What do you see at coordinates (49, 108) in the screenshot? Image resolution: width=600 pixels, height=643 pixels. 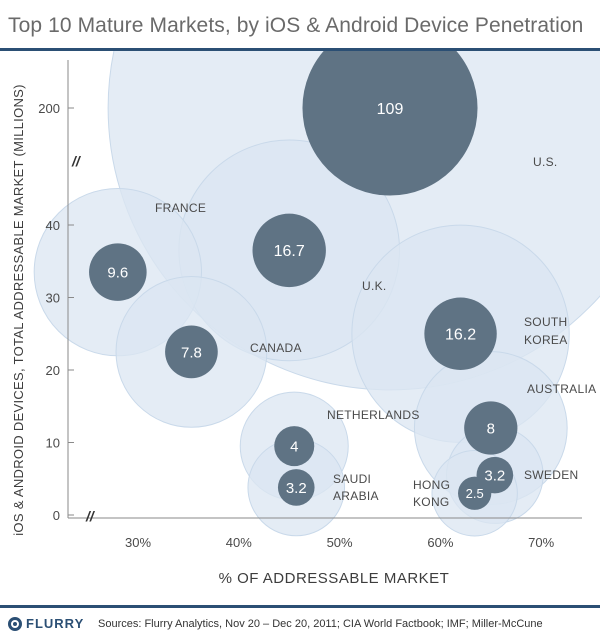 I see `y-tick-label: 200` at bounding box center [49, 108].